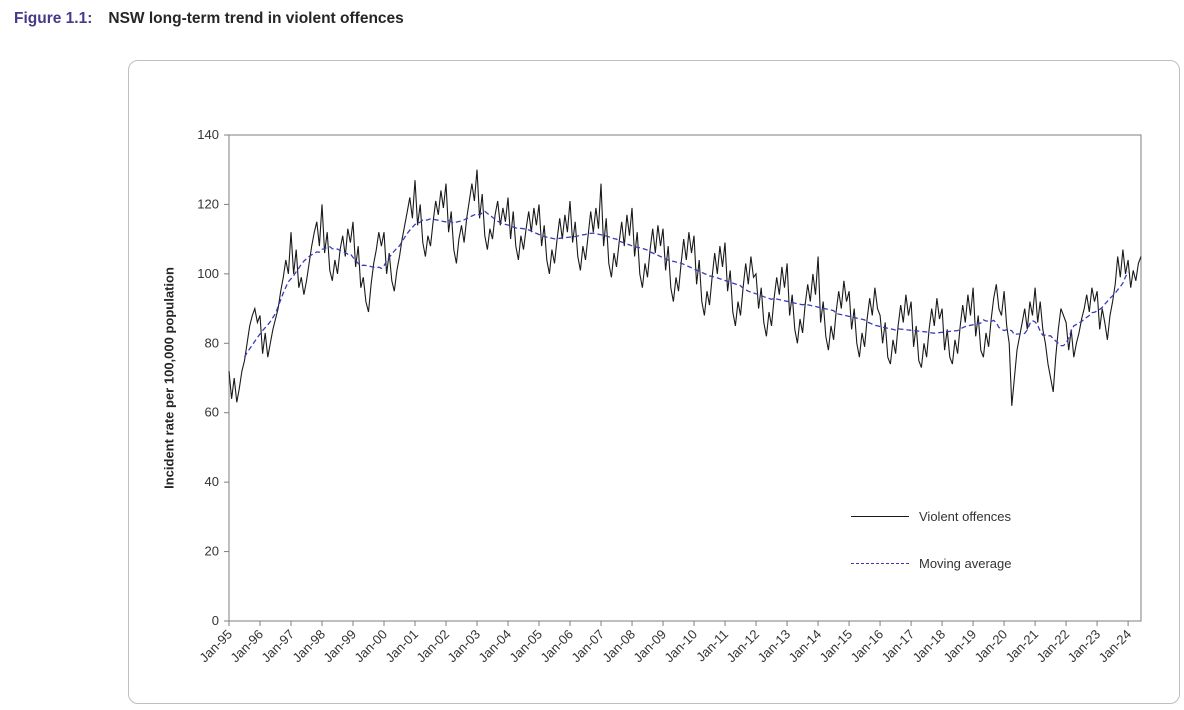 The width and height of the screenshot is (1184, 710). I want to click on legend-label-moving-average: Moving average, so click(965, 563).